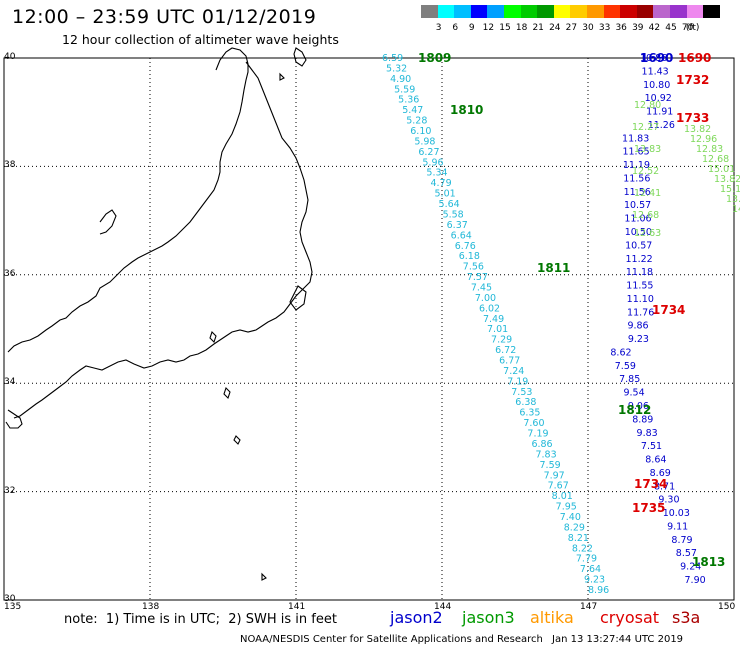  I want to click on lat-label: 34, so click(10, 382).